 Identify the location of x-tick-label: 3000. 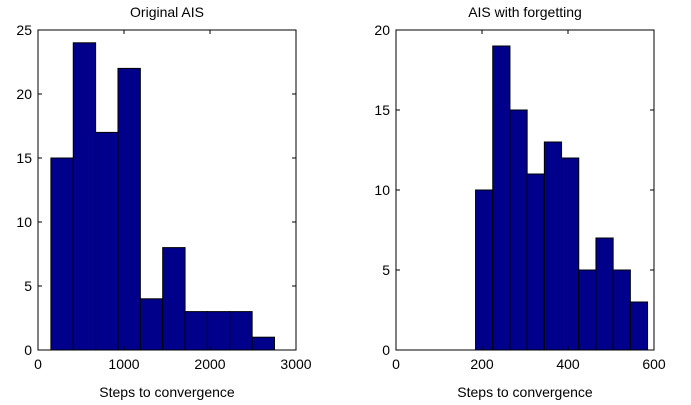
(295, 364).